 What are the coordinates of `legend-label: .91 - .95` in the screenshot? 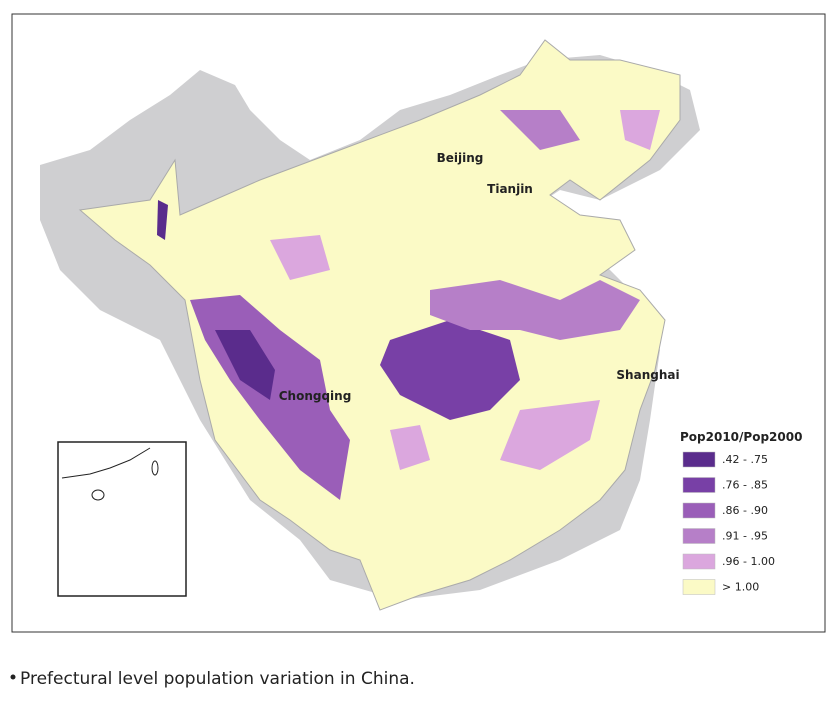 It's located at (745, 536).